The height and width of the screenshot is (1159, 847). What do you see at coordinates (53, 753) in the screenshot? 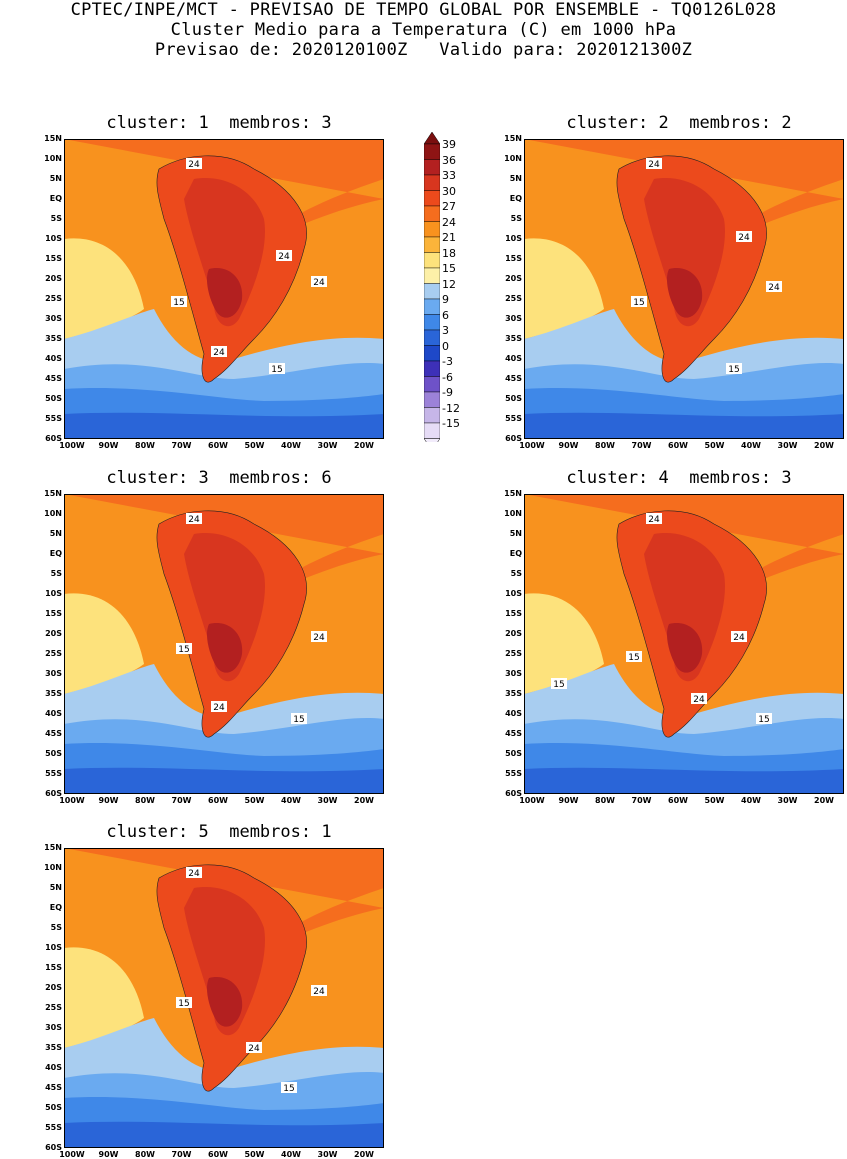
I see `latitude-tick-label: 50S` at bounding box center [53, 753].